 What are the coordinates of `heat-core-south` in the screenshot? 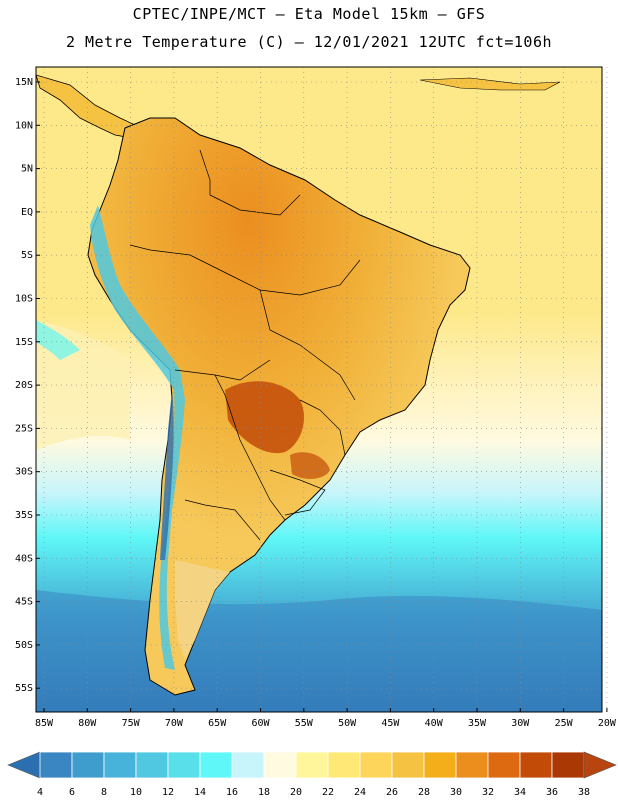 It's located at (310, 465).